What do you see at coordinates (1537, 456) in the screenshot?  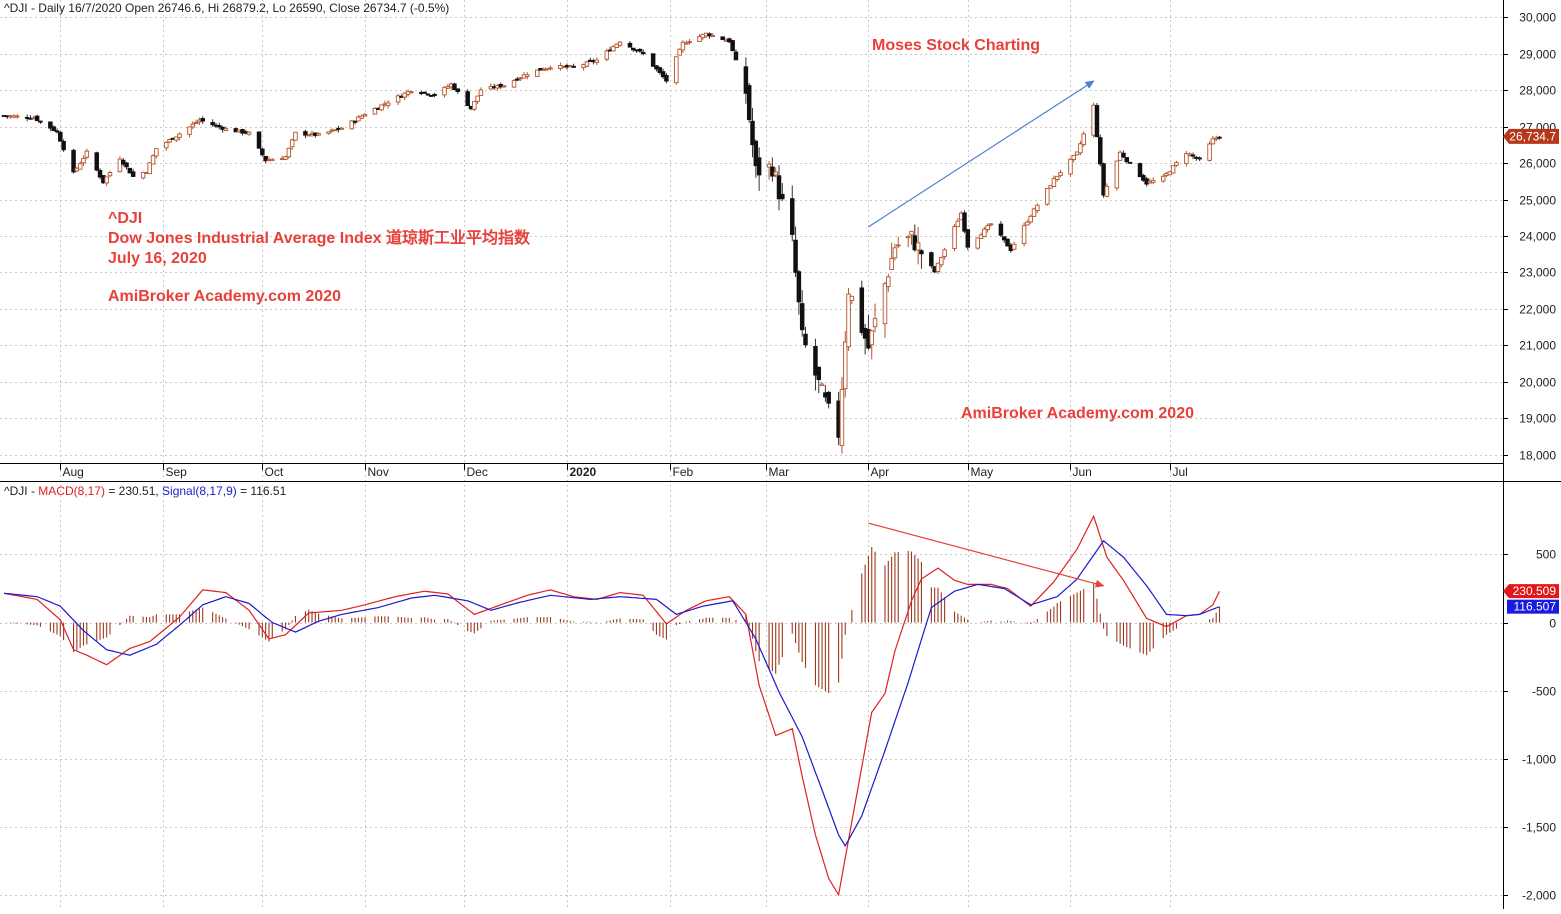 I see `price-tick-label: 18,000` at bounding box center [1537, 456].